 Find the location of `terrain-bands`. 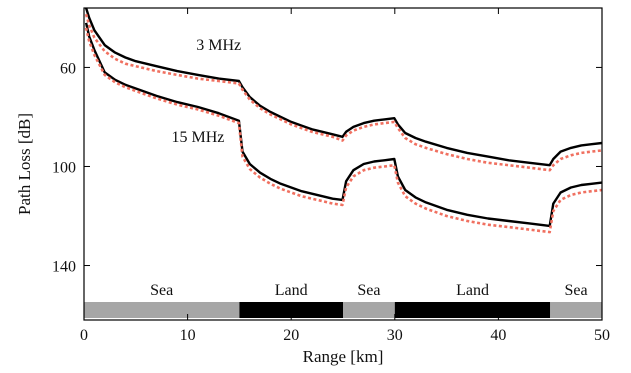

terrain-bands is located at coordinates (343, 310).